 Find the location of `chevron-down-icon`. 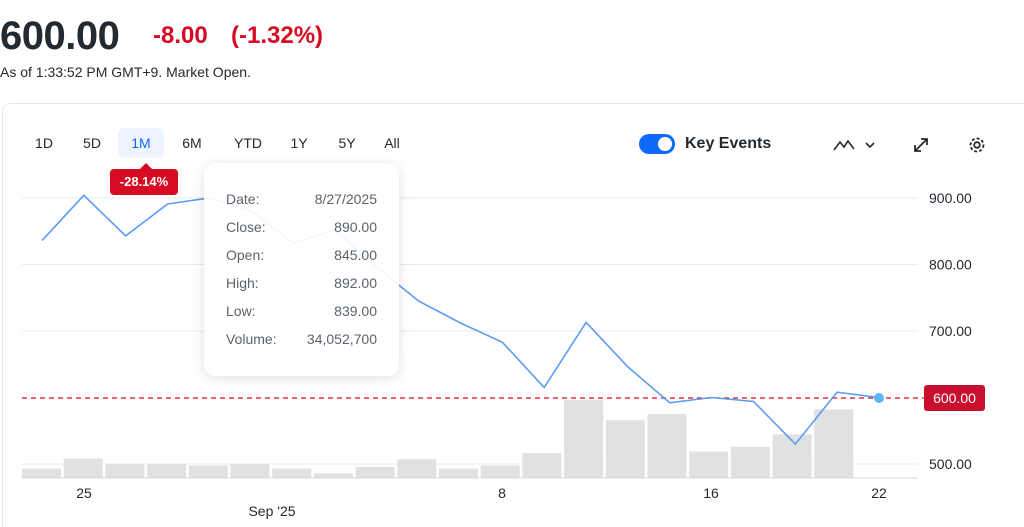

chevron-down-icon is located at coordinates (870, 145).